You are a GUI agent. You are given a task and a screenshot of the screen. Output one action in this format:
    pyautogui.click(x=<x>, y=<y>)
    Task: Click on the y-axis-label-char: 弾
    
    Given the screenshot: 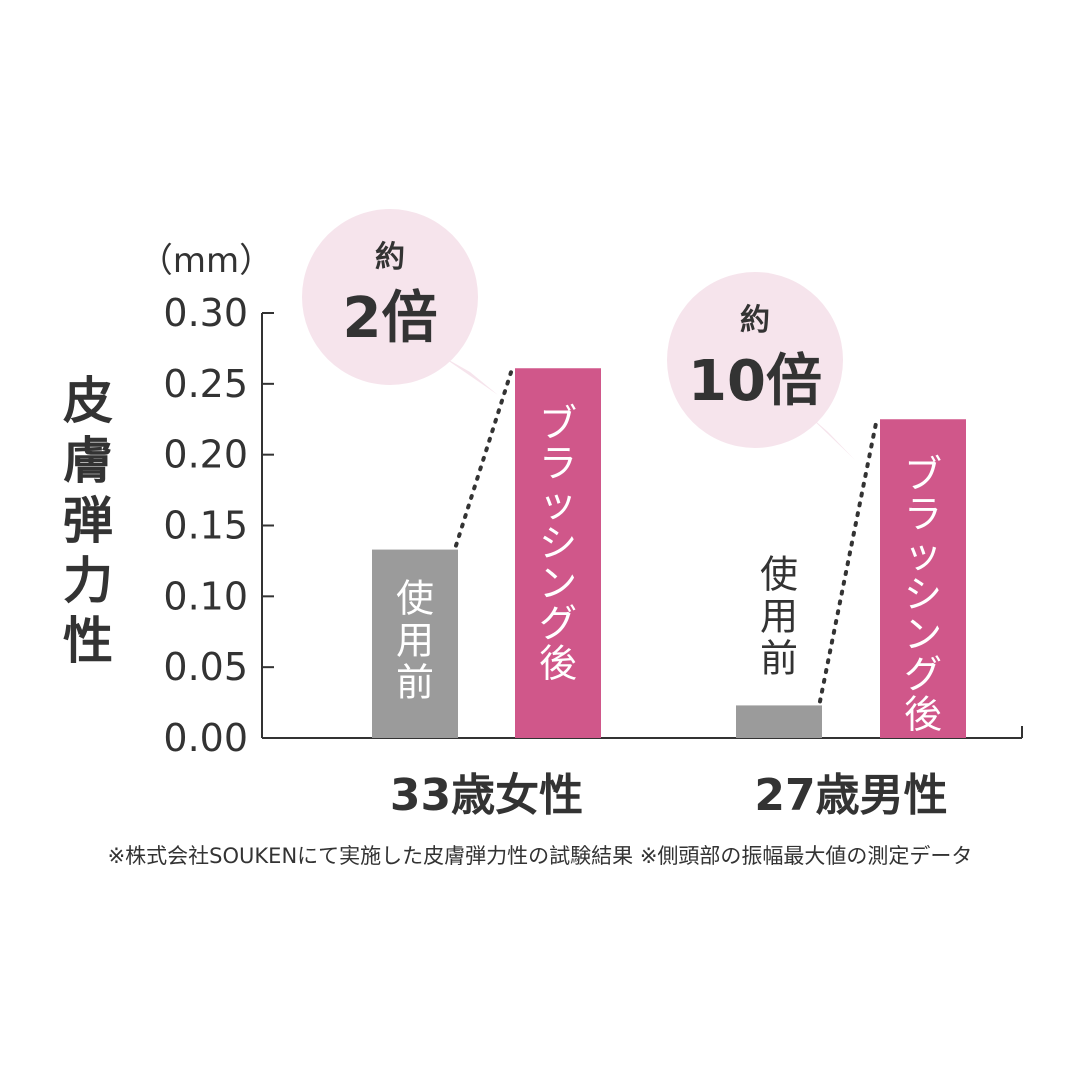 What is the action you would take?
    pyautogui.click(x=88, y=521)
    